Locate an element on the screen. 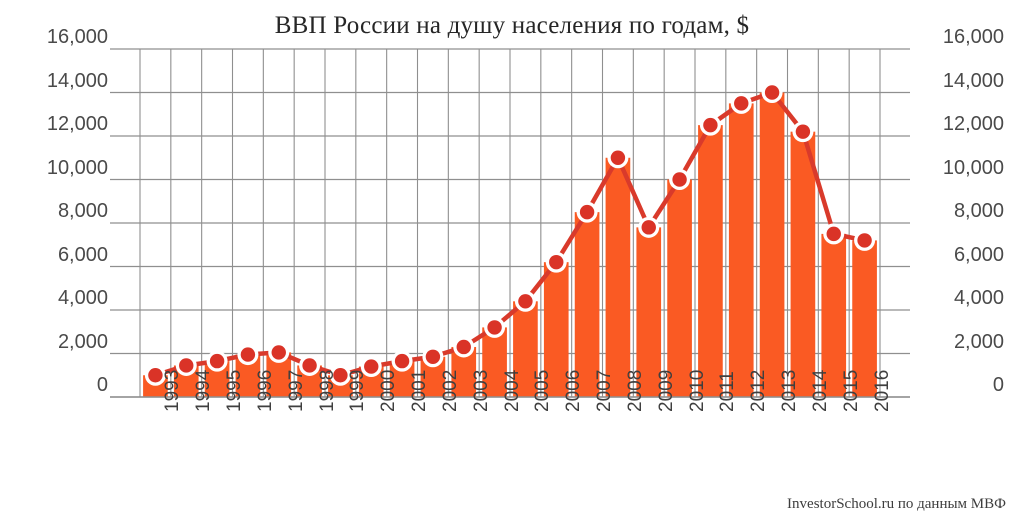 Image resolution: width=1024 pixels, height=521 pixels. y-axis-tick-label-left: 10,000 is located at coordinates (77, 167).